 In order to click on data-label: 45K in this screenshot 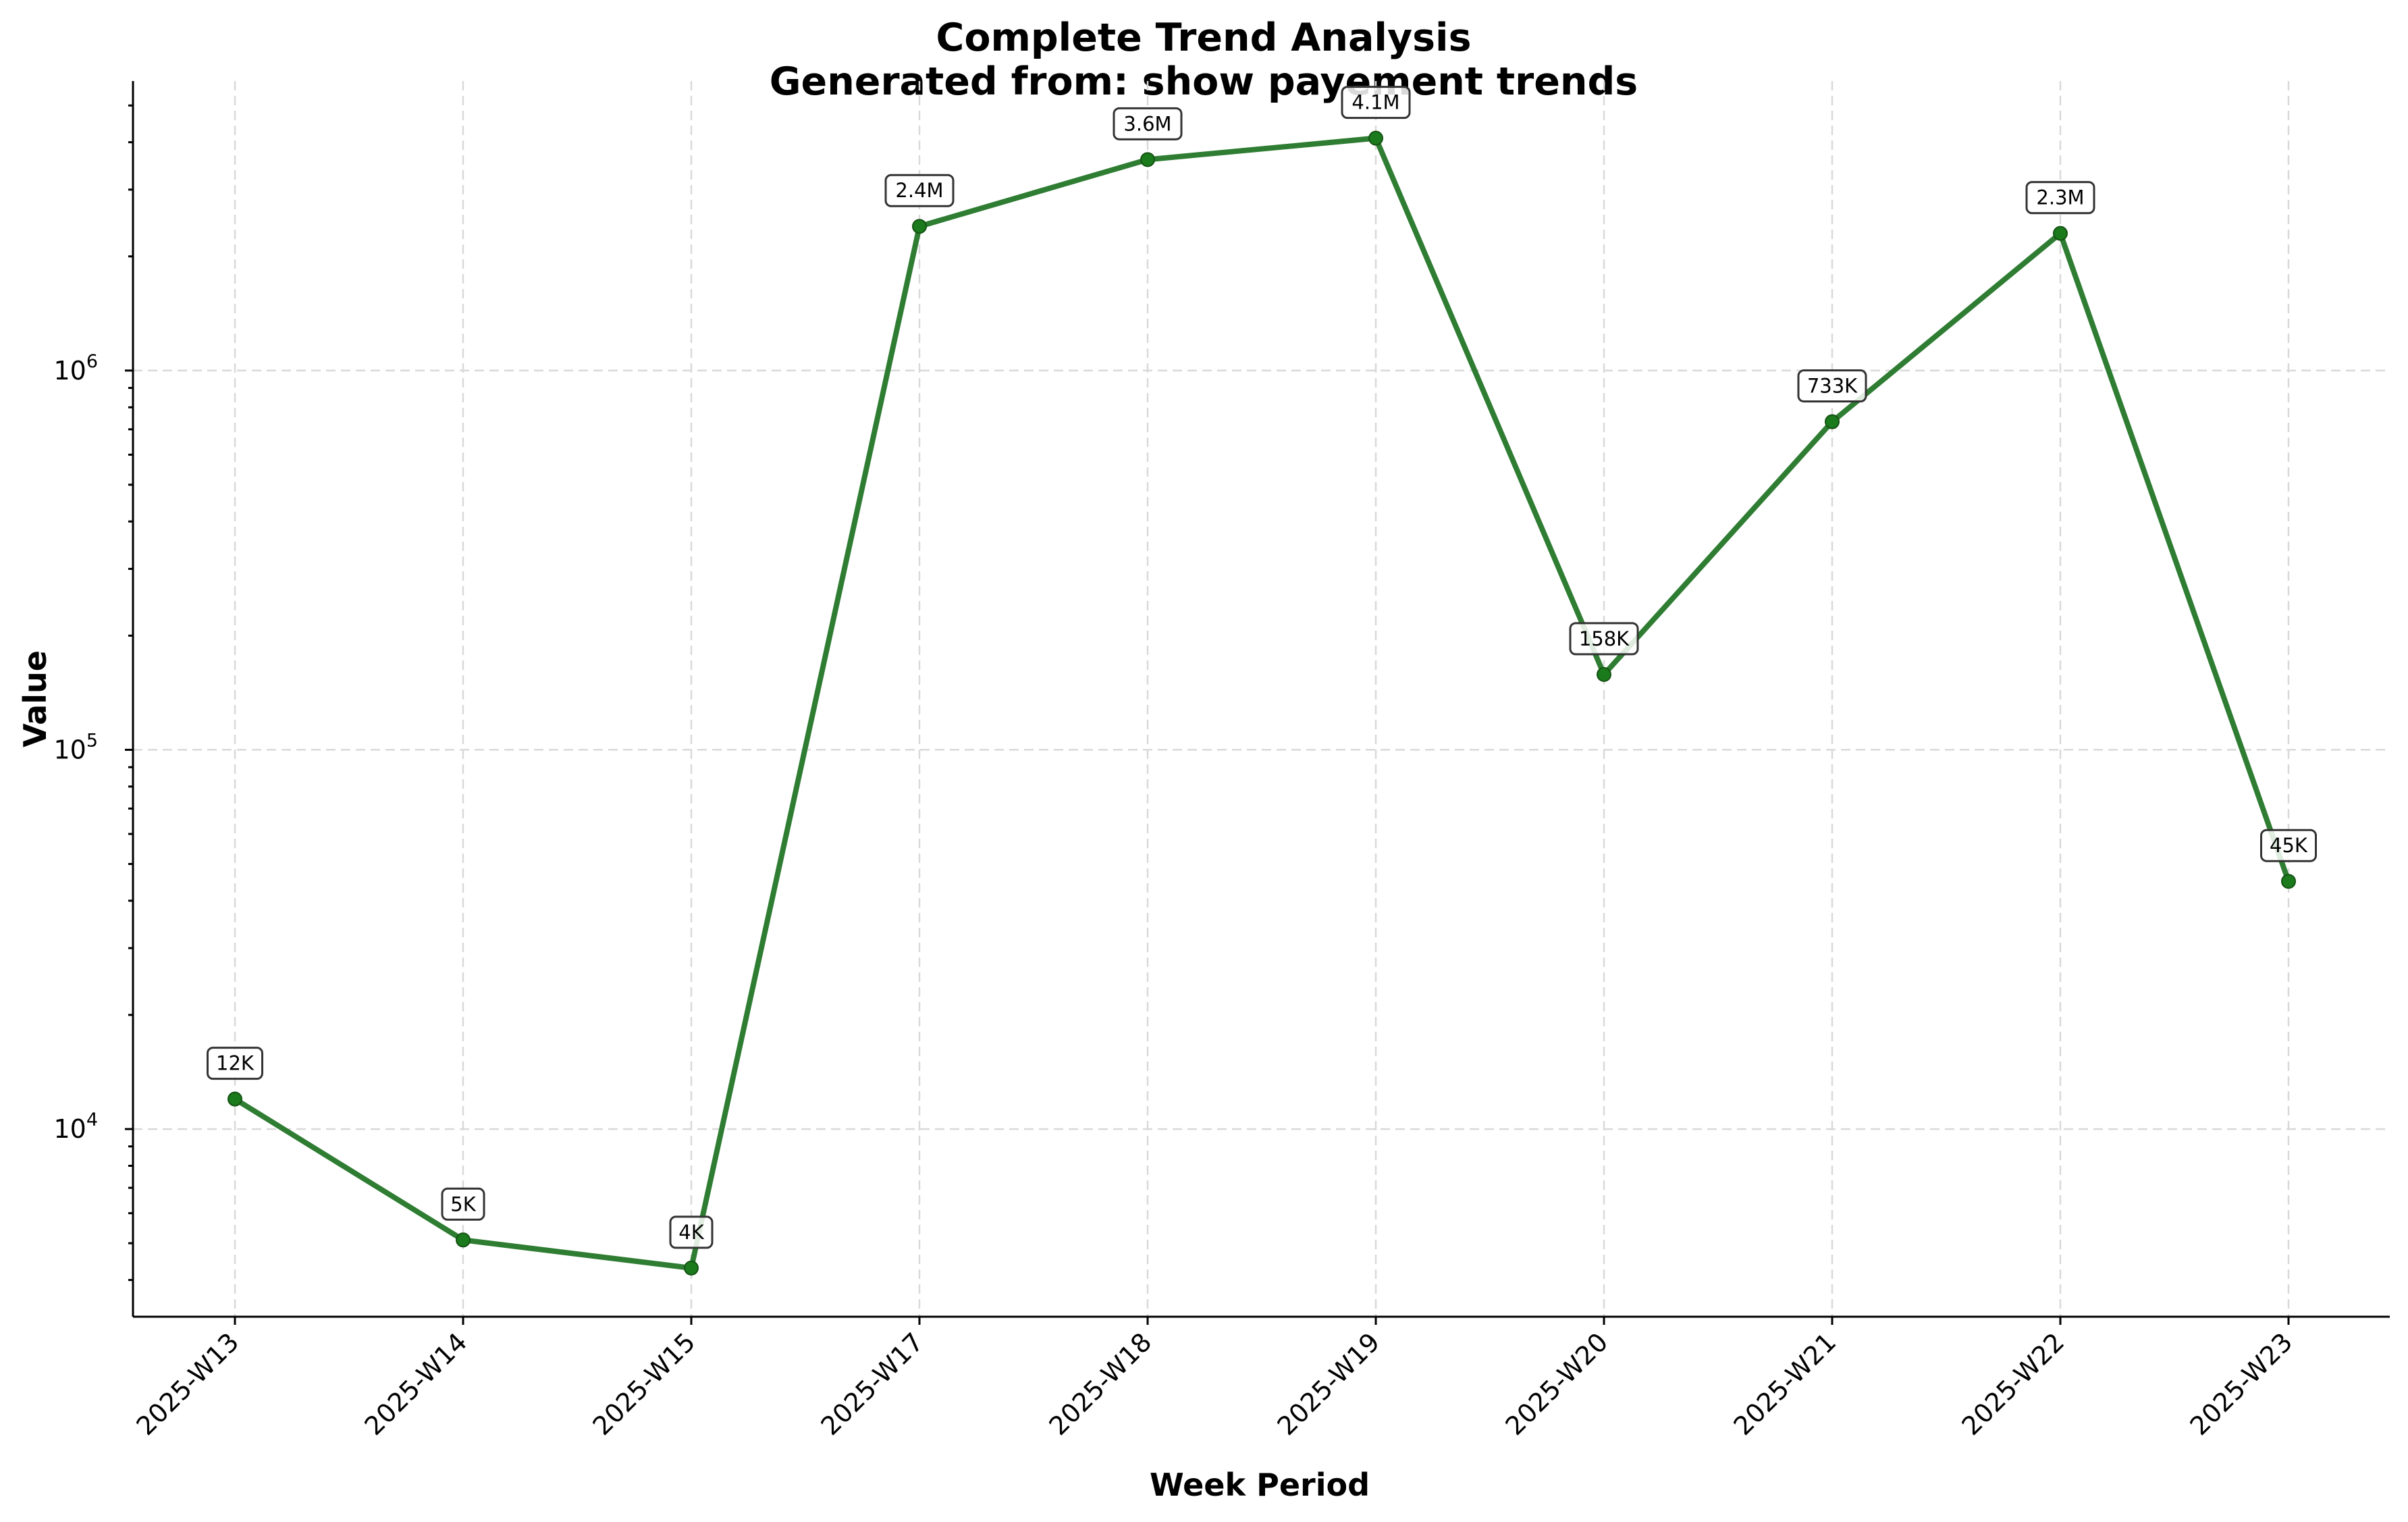, I will do `click(2289, 845)`.